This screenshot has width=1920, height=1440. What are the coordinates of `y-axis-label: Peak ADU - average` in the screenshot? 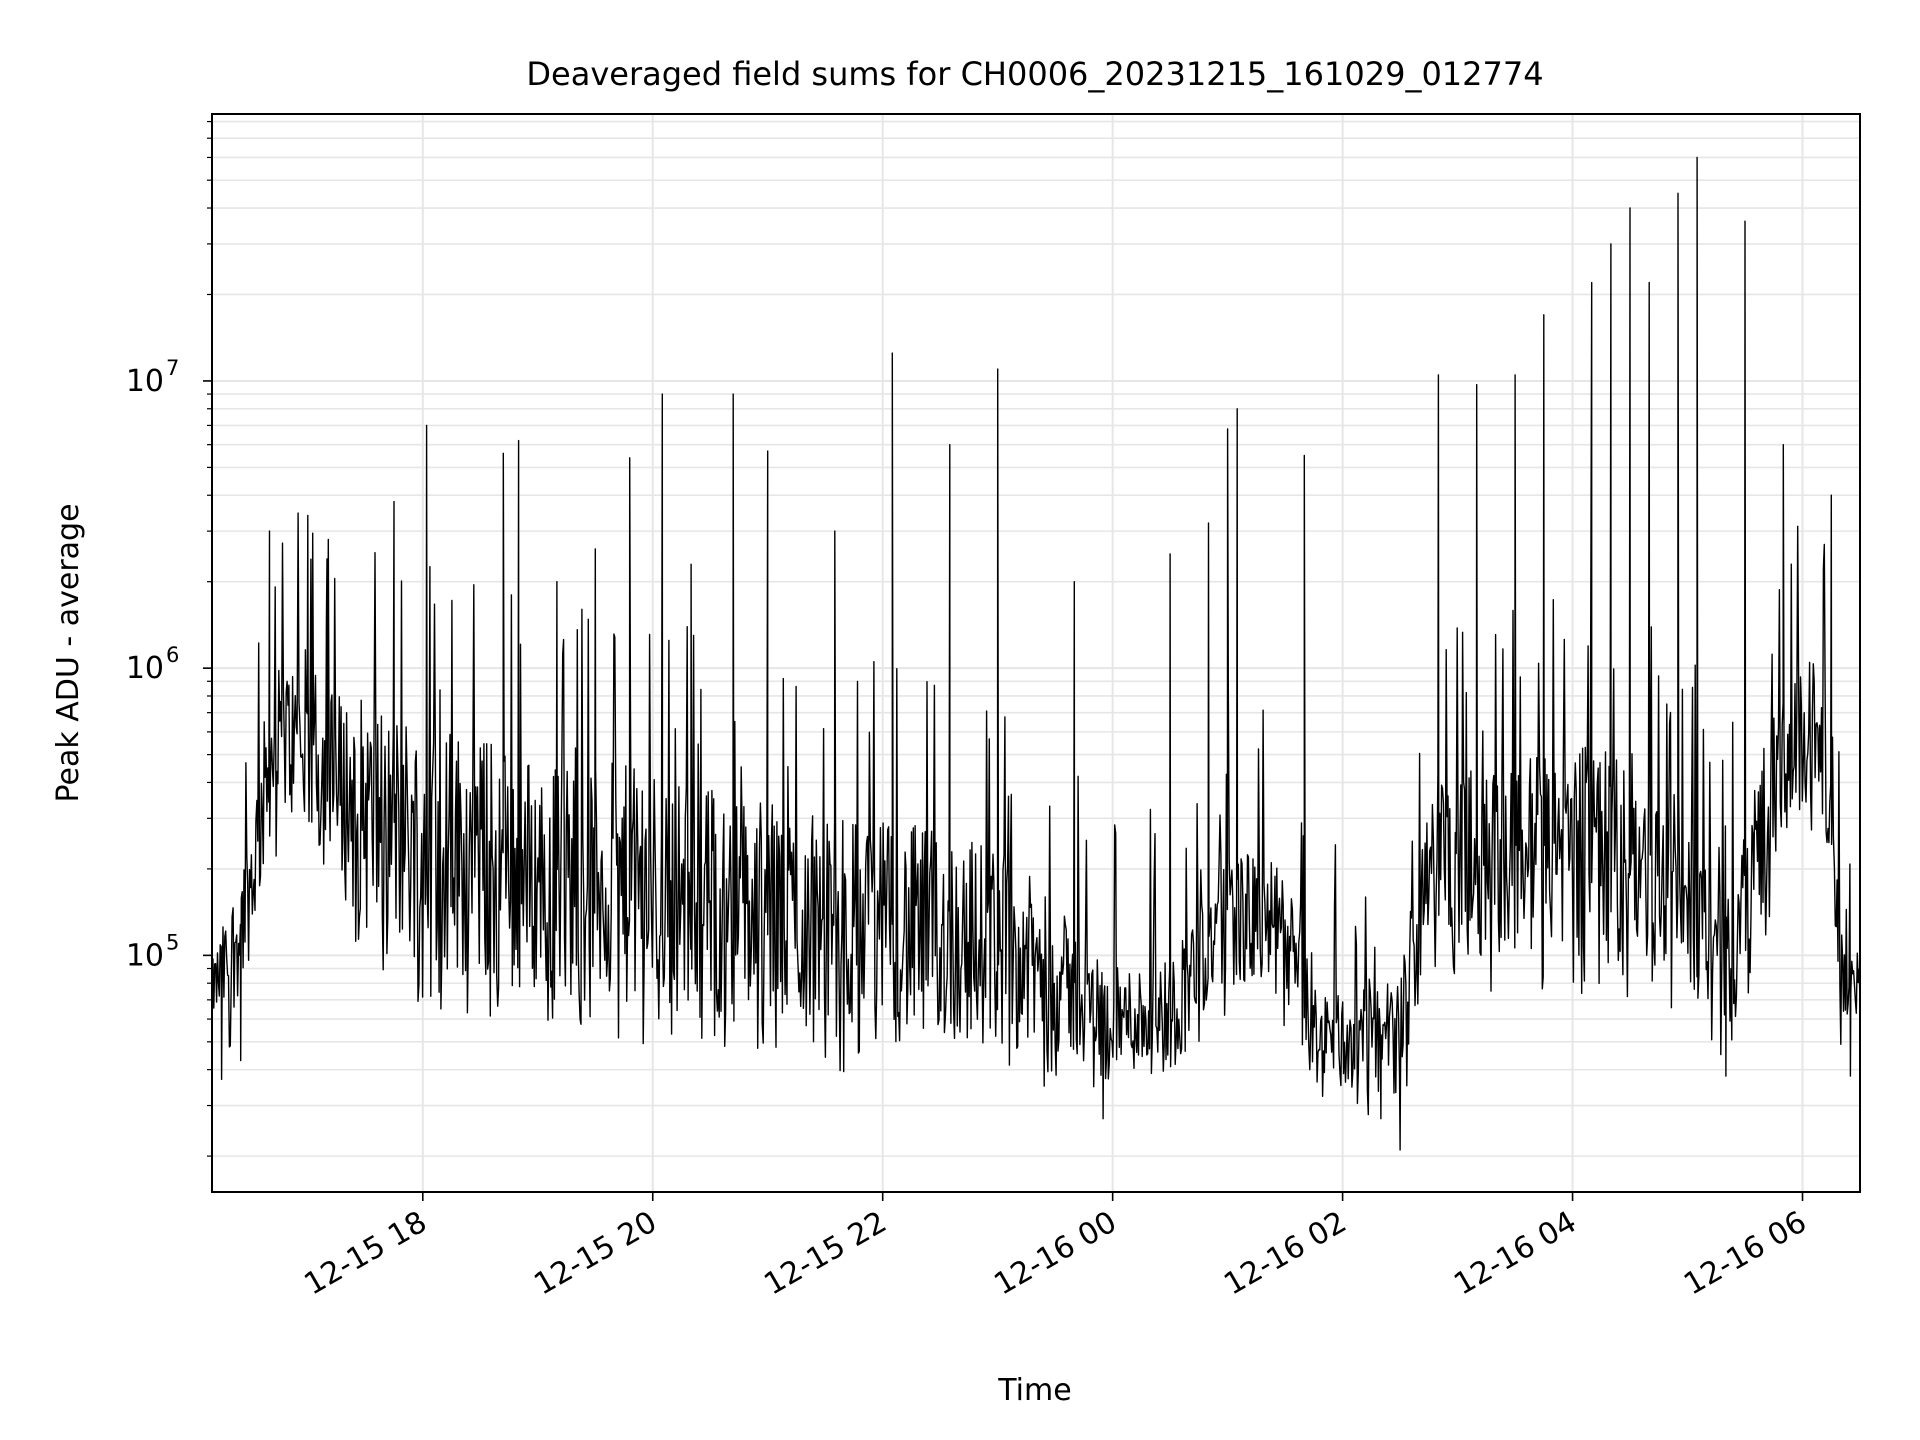 It's located at (68, 652).